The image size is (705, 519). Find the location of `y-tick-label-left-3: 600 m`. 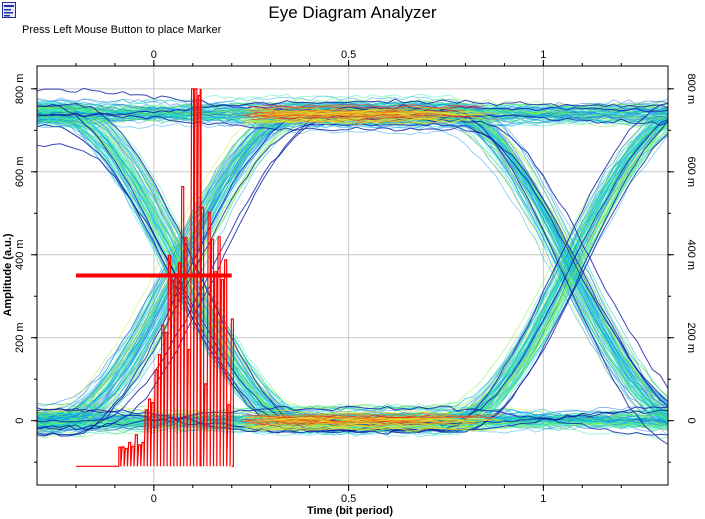

y-tick-label-left-3: 600 m is located at coordinates (20, 171).